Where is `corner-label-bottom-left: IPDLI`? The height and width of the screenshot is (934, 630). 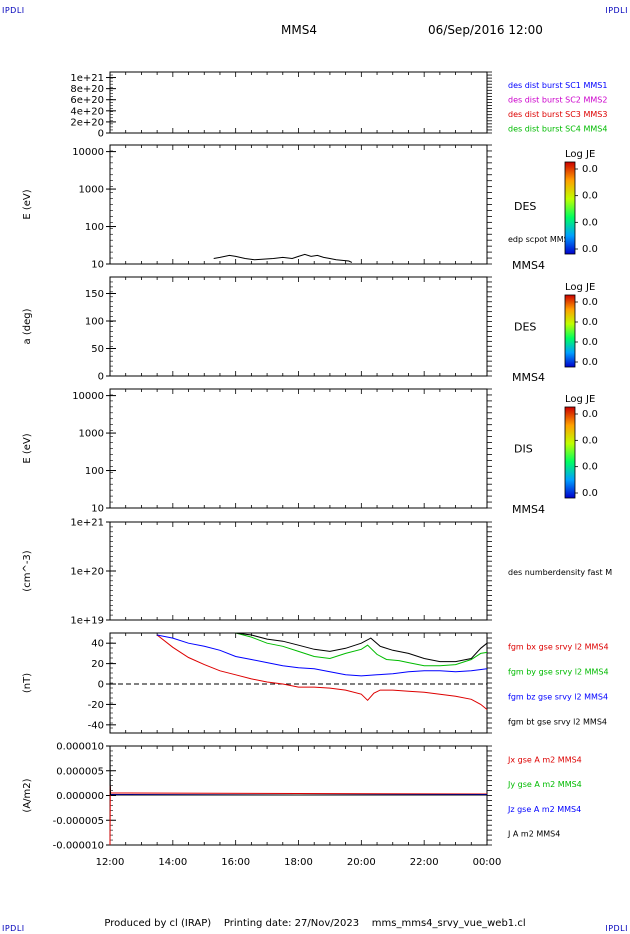 corner-label-bottom-left: IPDLI is located at coordinates (13, 928).